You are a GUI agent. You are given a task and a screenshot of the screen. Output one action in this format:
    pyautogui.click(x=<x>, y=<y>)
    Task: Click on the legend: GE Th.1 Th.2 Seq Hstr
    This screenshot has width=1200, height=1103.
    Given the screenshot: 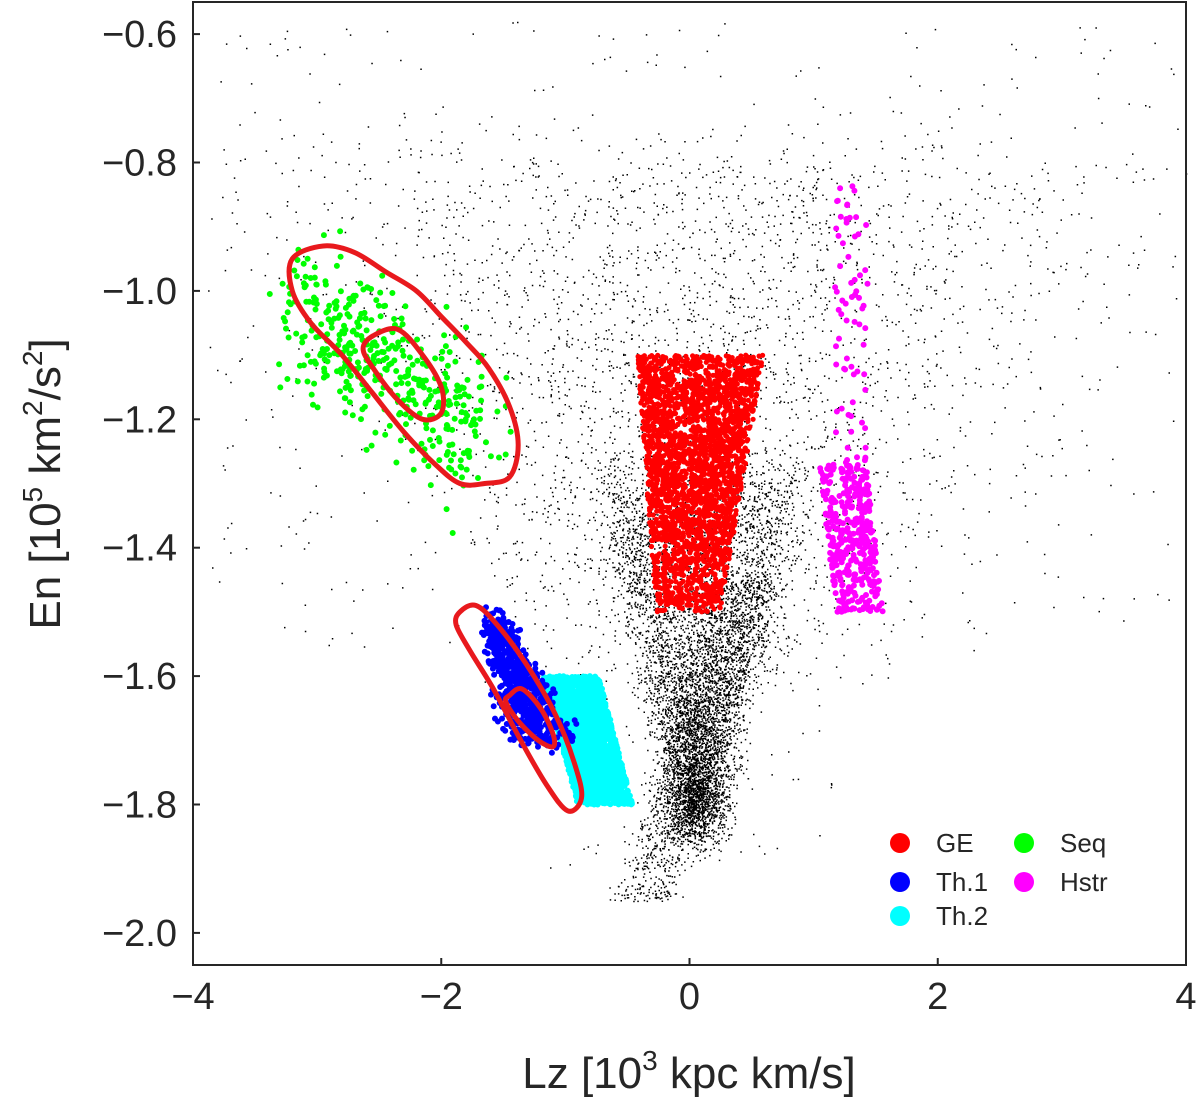 What is the action you would take?
    pyautogui.click(x=999, y=879)
    